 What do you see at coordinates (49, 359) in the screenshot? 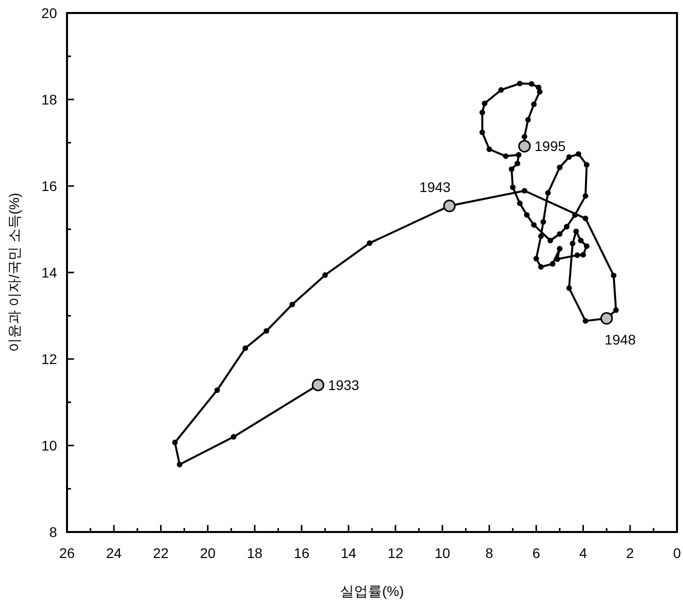
I see `y-tick-label: 12` at bounding box center [49, 359].